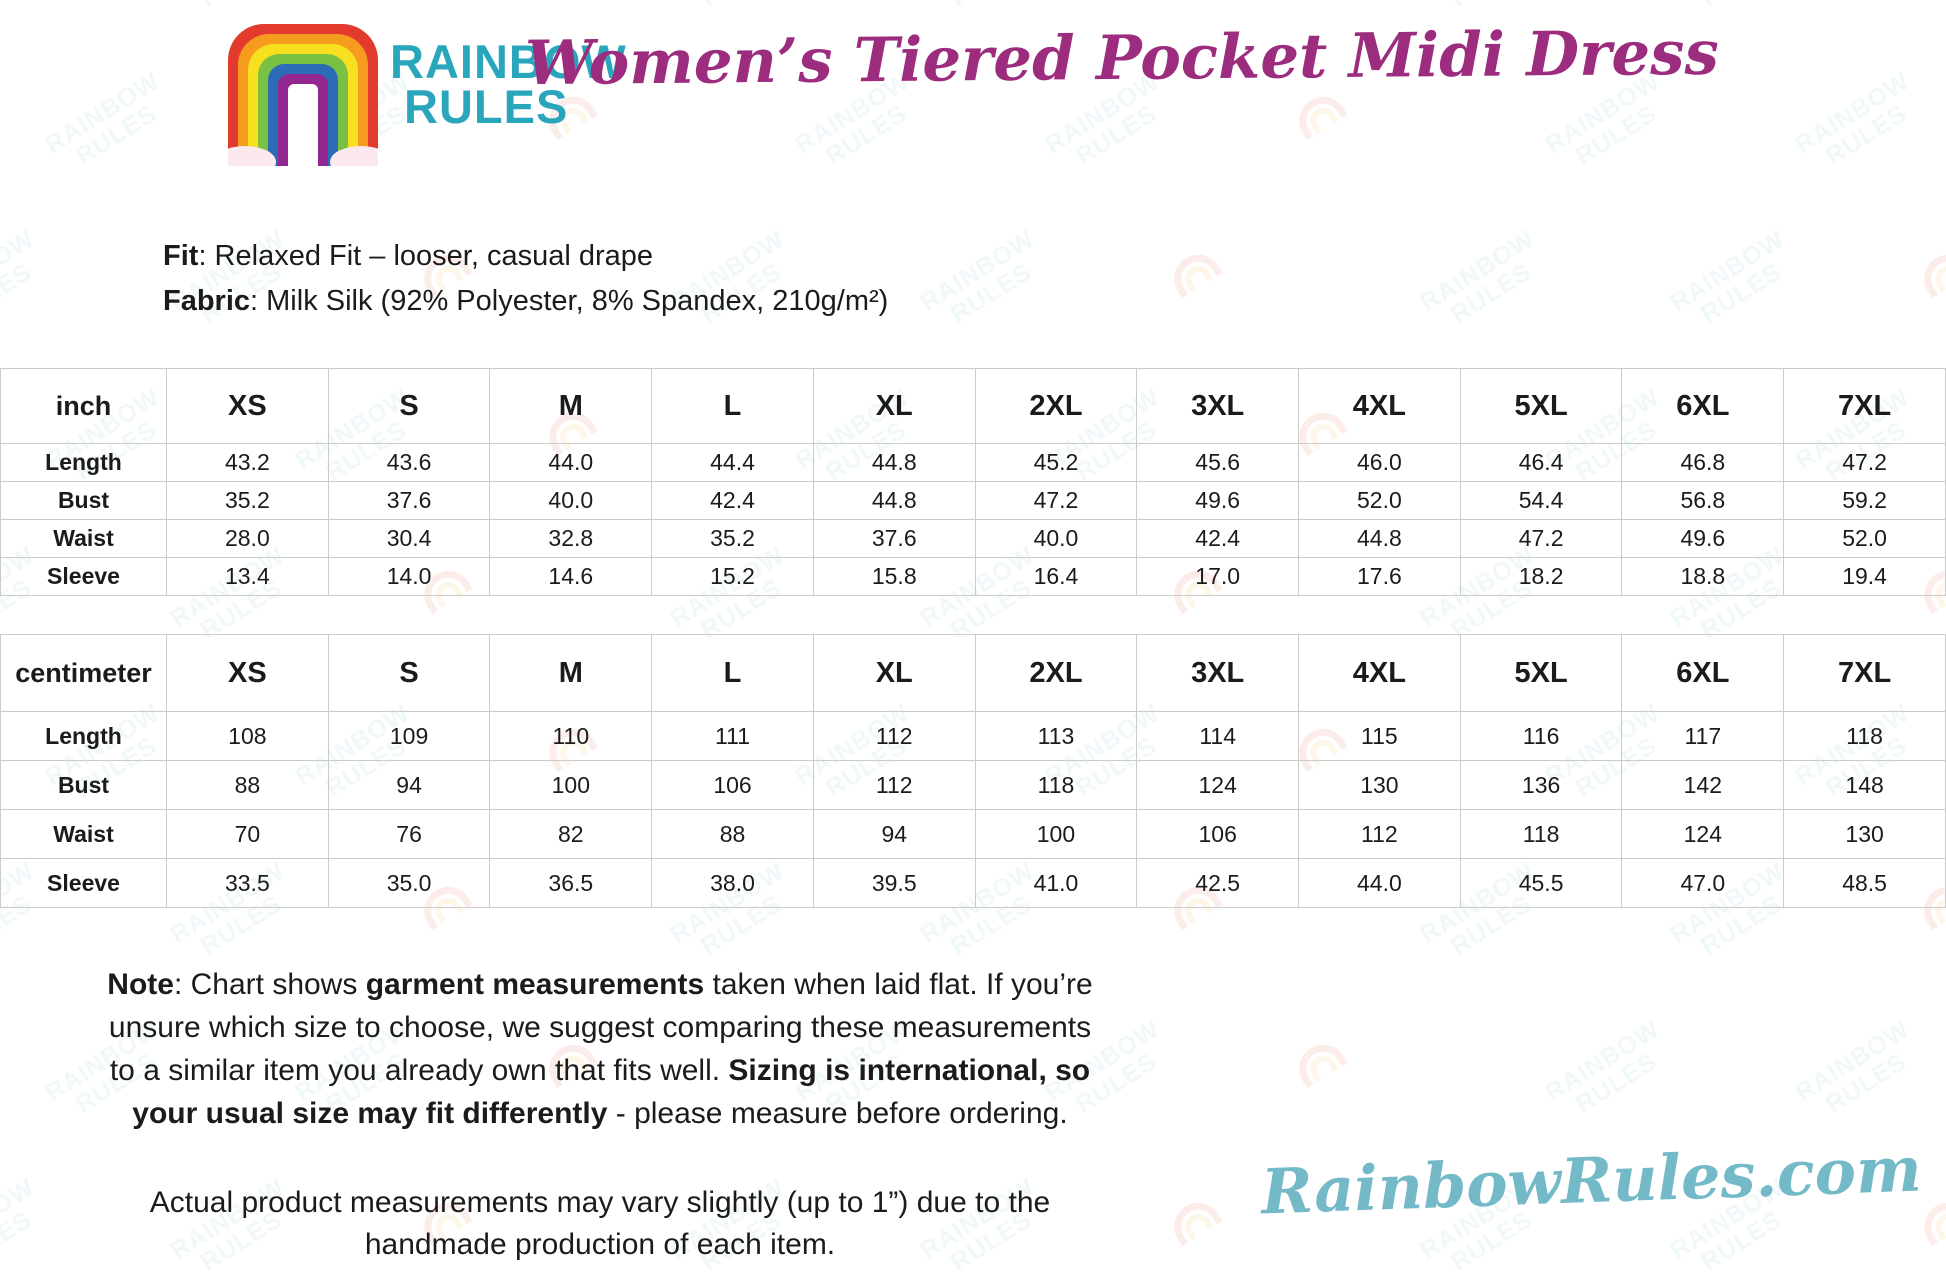  I want to click on measurement-value: 38.0, so click(732, 883).